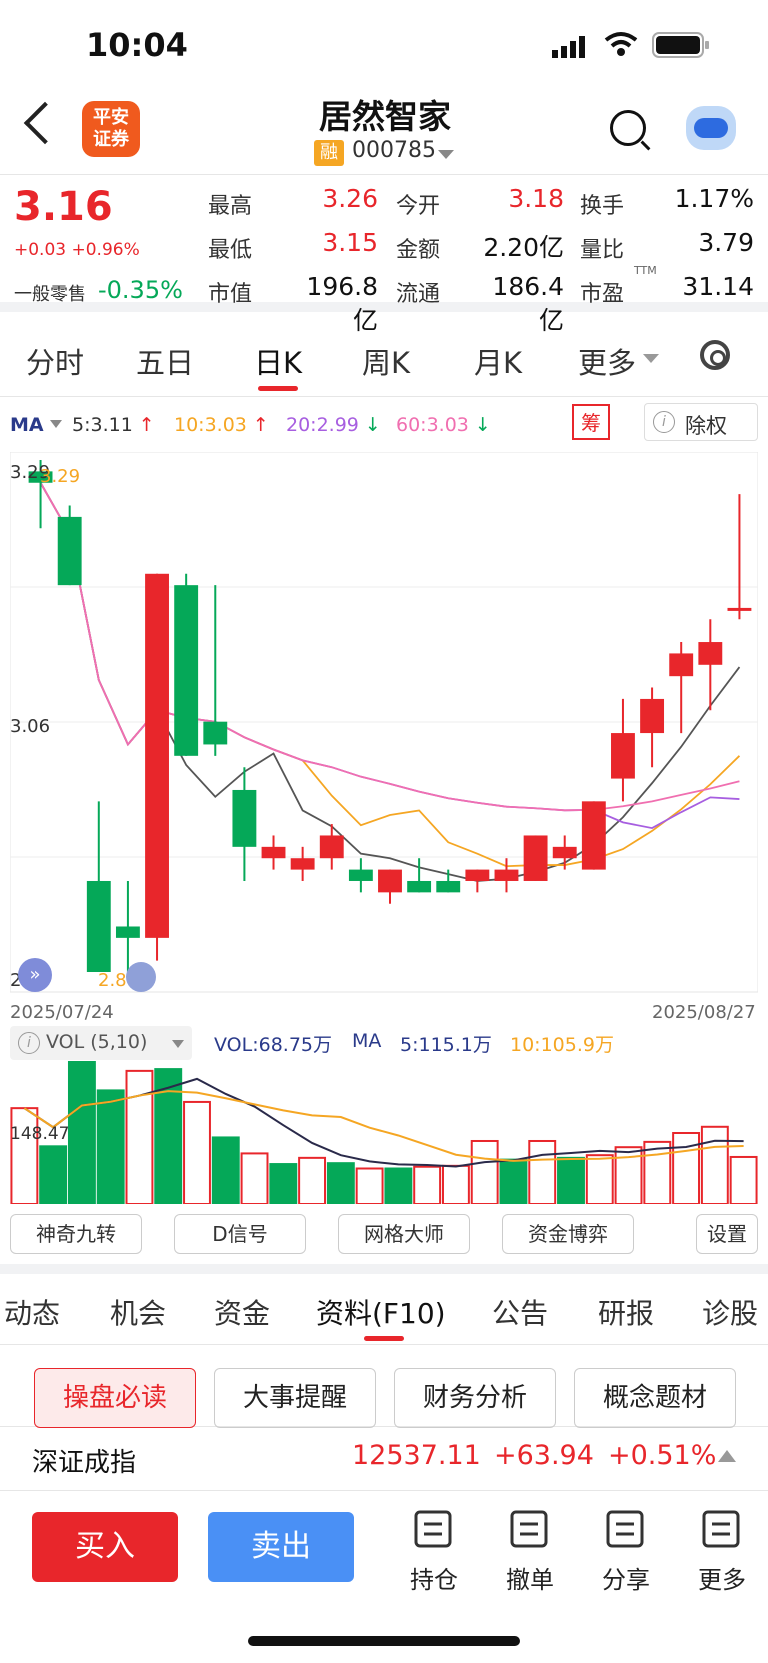  Describe the element at coordinates (645, 270) in the screenshot. I see `ttm-superscript: TTM` at that location.